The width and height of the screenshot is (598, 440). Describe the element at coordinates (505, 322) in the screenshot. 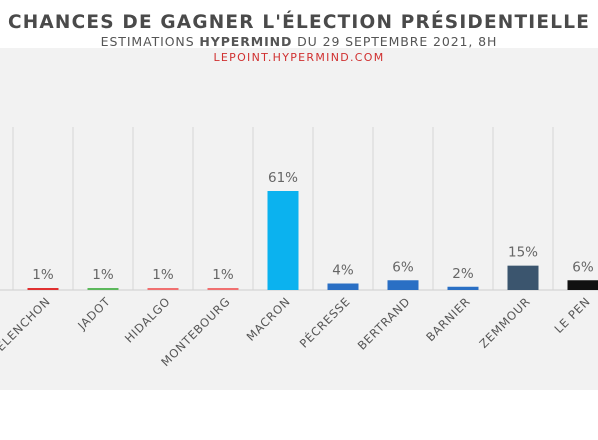

I see `category-label: ZEMMOUR` at that location.